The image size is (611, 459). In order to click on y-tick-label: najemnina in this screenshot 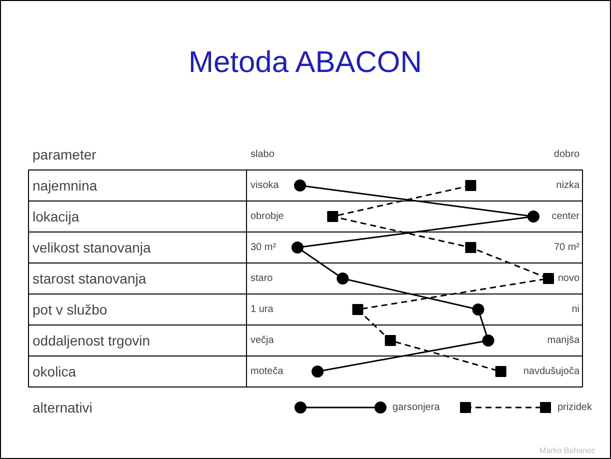, I will do `click(65, 186)`.